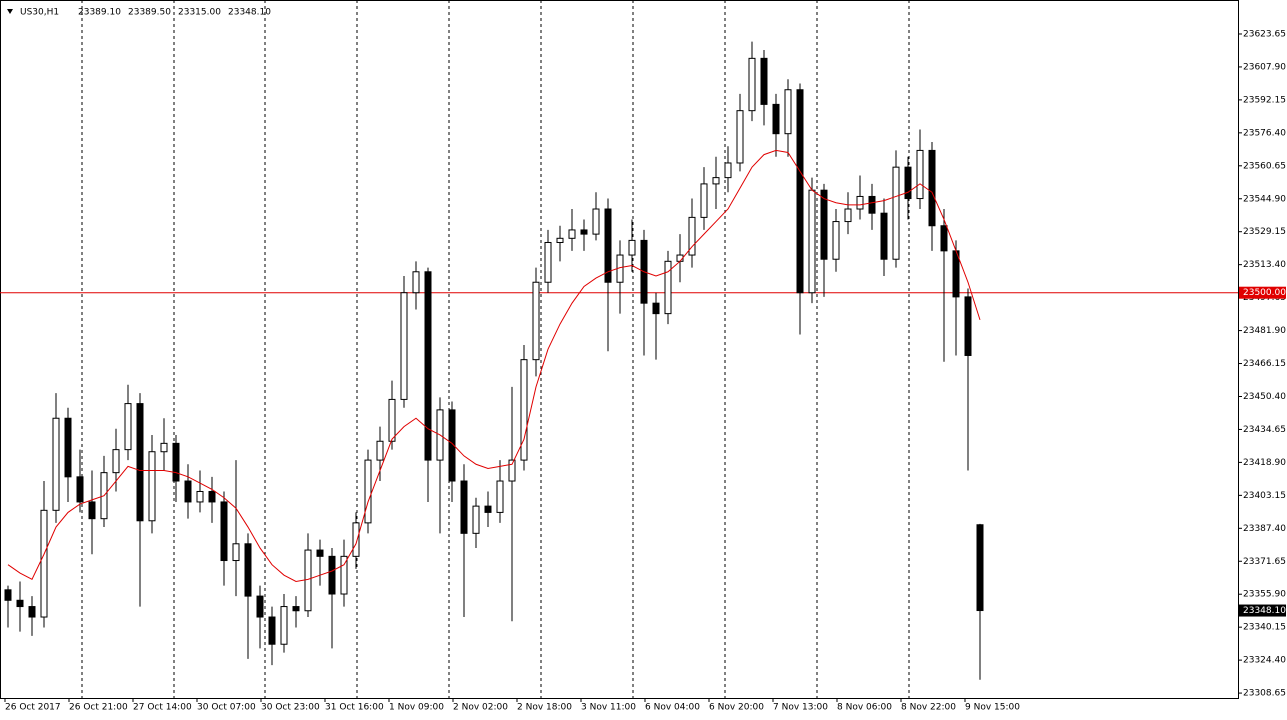  What do you see at coordinates (1264, 430) in the screenshot?
I see `y-tick-label: 23434.65` at bounding box center [1264, 430].